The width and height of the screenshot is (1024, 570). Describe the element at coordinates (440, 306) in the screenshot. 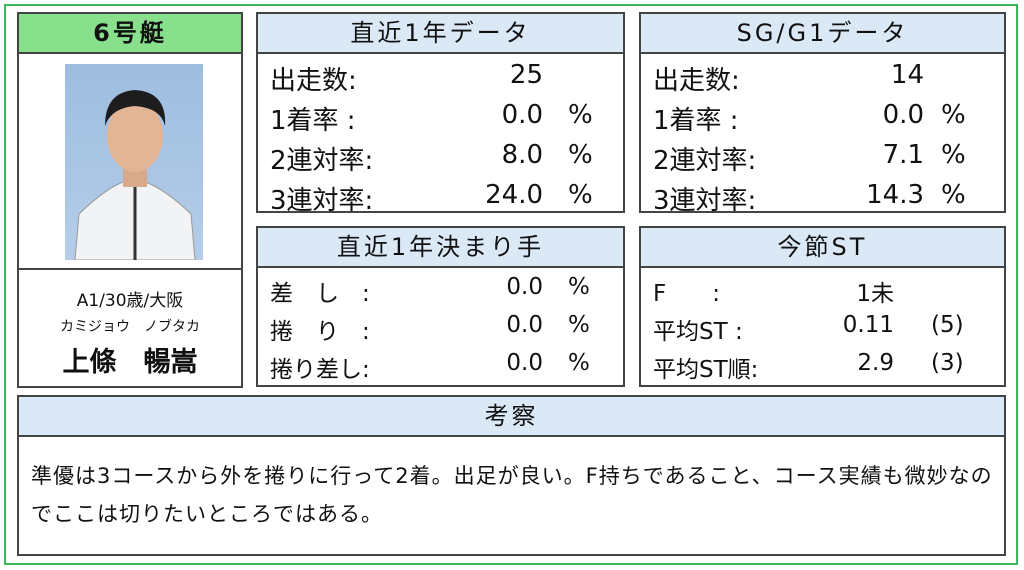

I see `kimarite-panel: 直近1年決まり手 差 し : 0.0% 捲 り : 0.0% 捲り差し: 0.0%` at that location.